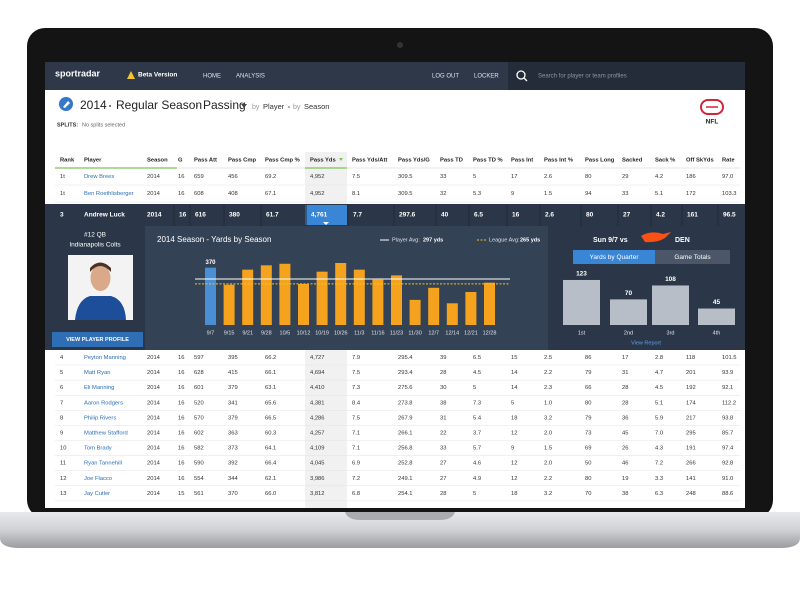 This screenshot has height=600, width=800. I want to click on tab-active, so click(614, 257).